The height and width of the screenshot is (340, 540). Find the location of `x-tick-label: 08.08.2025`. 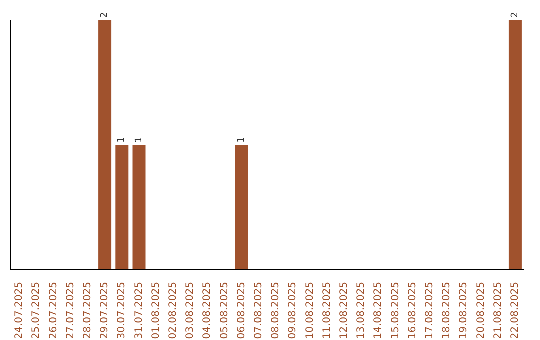

x-tick-label: 08.08.2025 is located at coordinates (276, 311).